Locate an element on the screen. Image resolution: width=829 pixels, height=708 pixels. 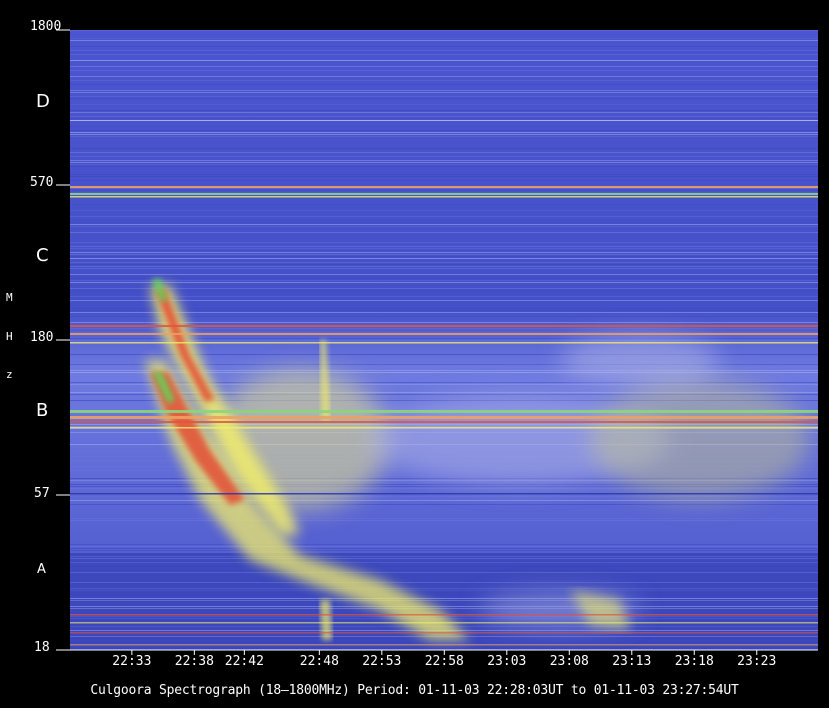
band-label-a: A is located at coordinates (41, 569).